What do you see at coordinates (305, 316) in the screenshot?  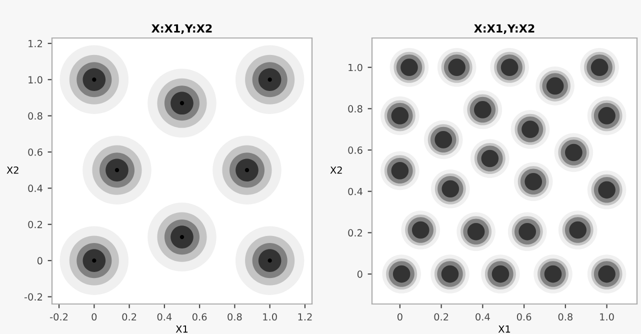 I see `x-tick-label: 1.2` at bounding box center [305, 316].